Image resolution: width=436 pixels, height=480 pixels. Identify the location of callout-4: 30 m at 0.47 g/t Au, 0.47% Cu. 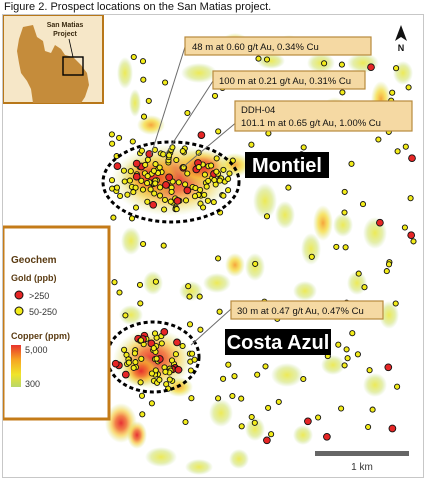
(307, 310).